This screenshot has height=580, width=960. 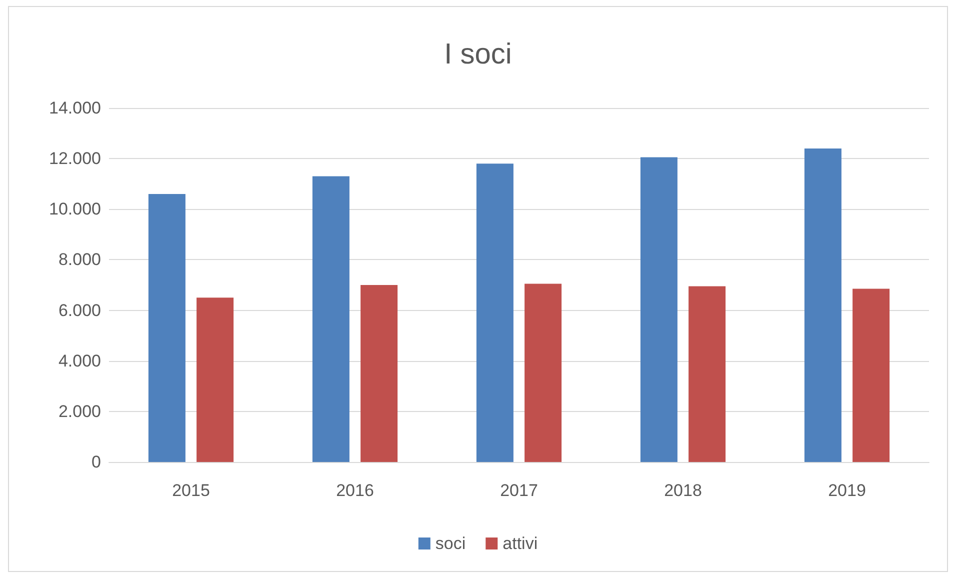 What do you see at coordinates (75, 158) in the screenshot?
I see `y-tick-label: 12.000` at bounding box center [75, 158].